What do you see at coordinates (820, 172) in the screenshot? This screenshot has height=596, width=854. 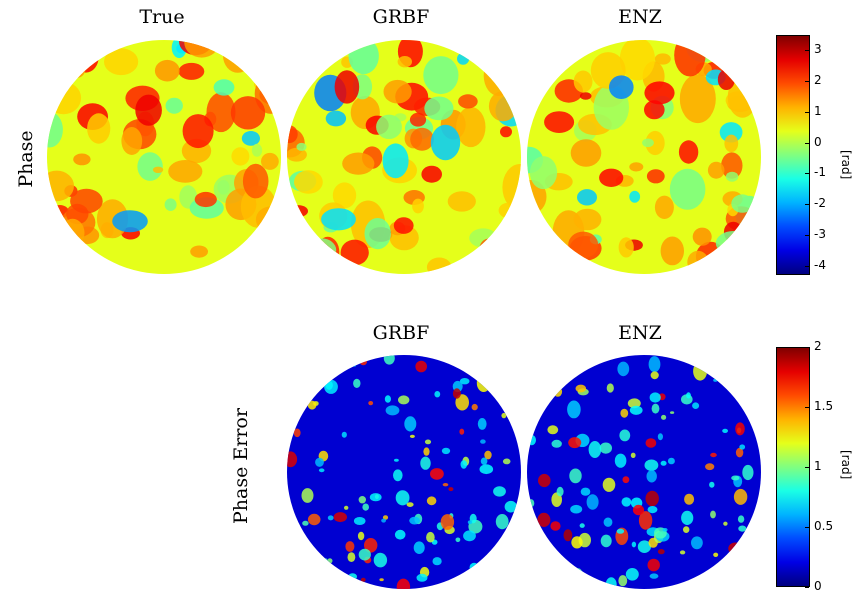 I see `colorbar-tick-label: -1` at bounding box center [820, 172].